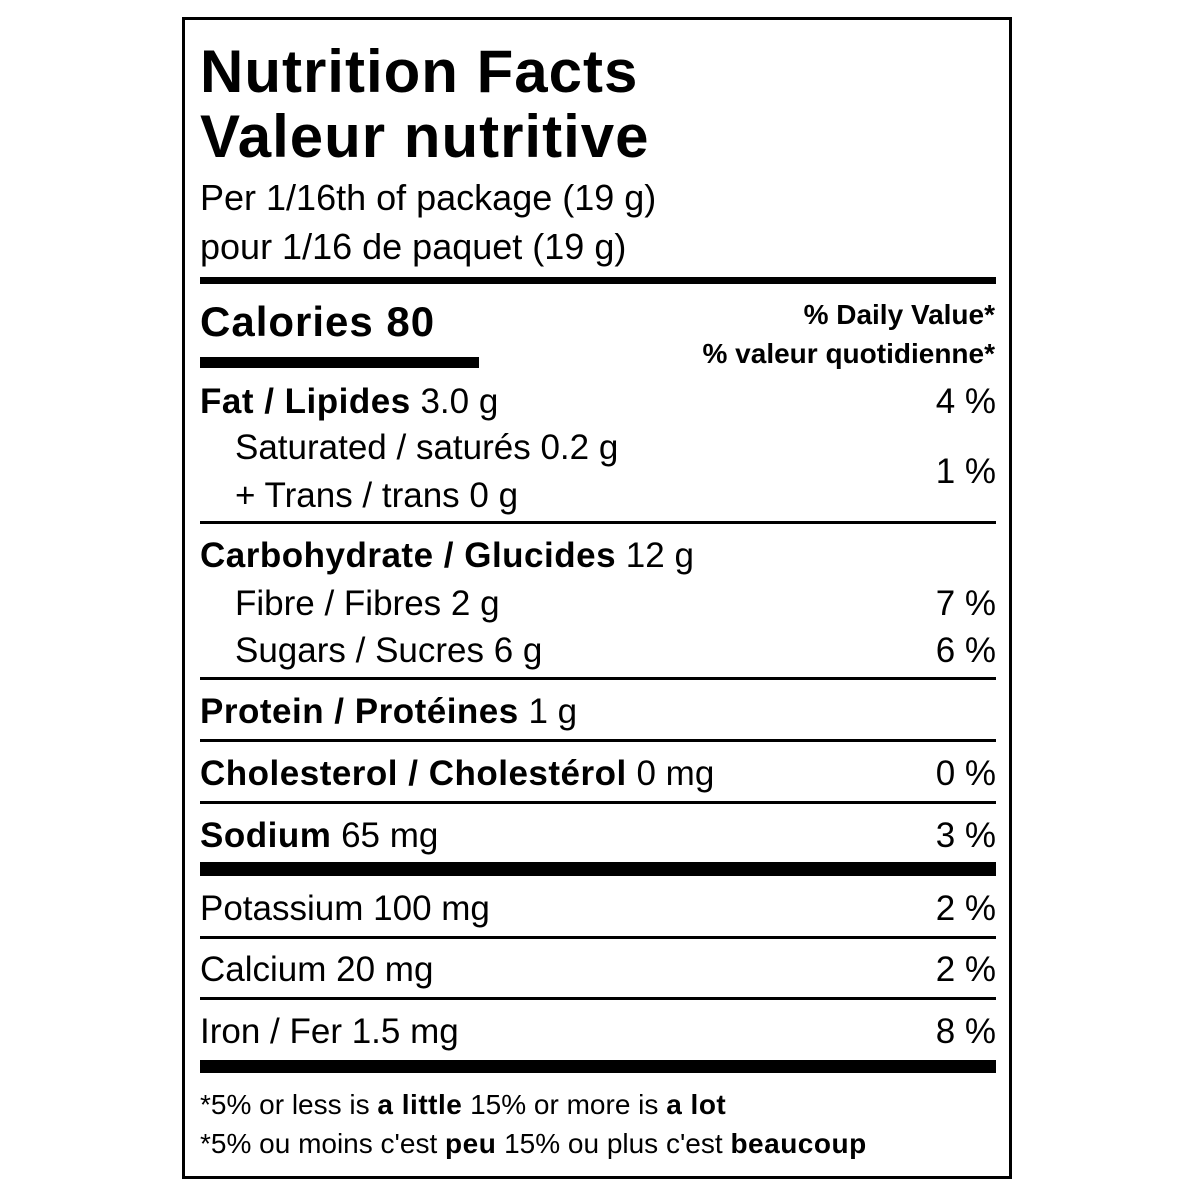 The width and height of the screenshot is (1200, 1200). I want to click on nutrient-label: Sugars / Sucres, so click(359, 650).